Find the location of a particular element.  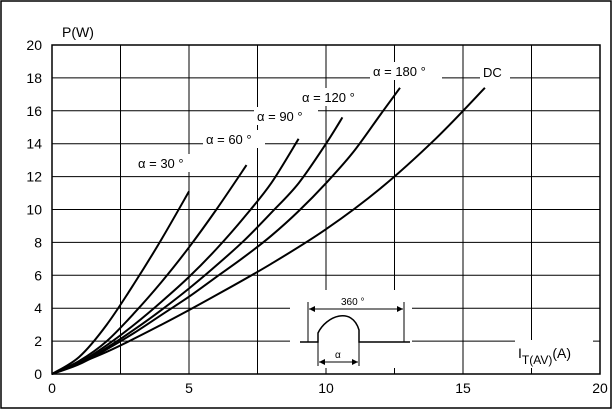

ylabel-bg is located at coordinates (79, 31).